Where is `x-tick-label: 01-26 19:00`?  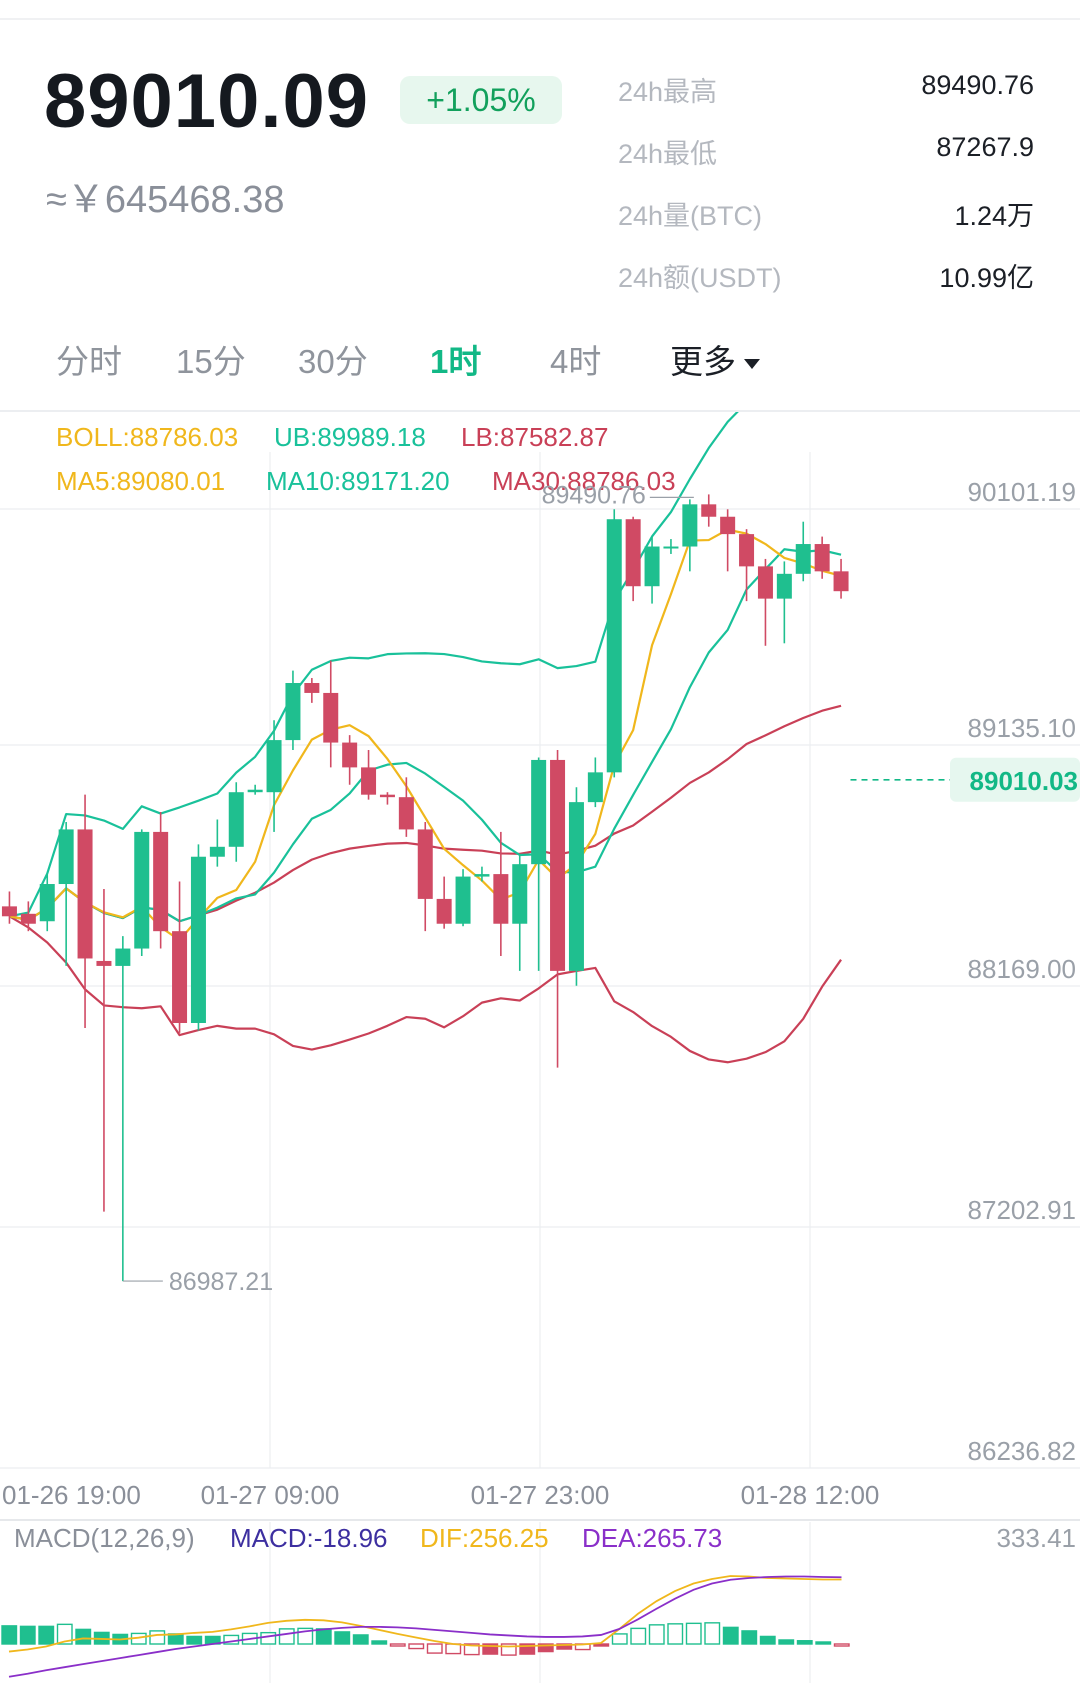
x-tick-label: 01-26 19:00 is located at coordinates (71, 1495).